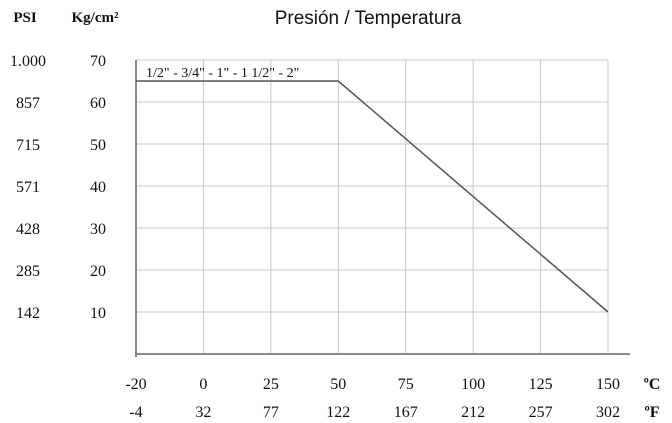 The image size is (672, 423). Describe the element at coordinates (98, 103) in the screenshot. I see `kg-tick-label: 60` at that location.